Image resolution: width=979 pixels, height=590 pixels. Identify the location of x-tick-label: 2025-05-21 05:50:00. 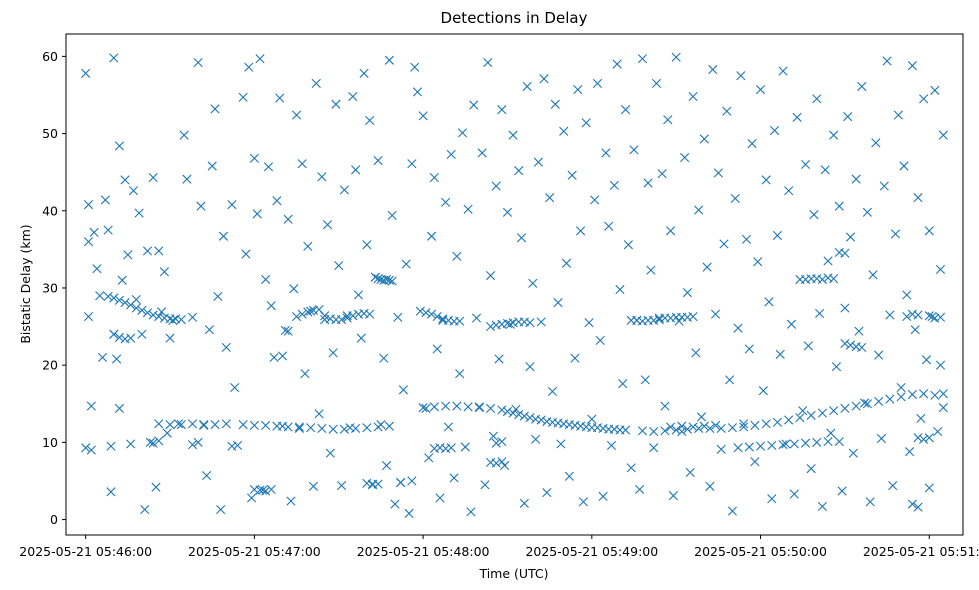
(760, 551).